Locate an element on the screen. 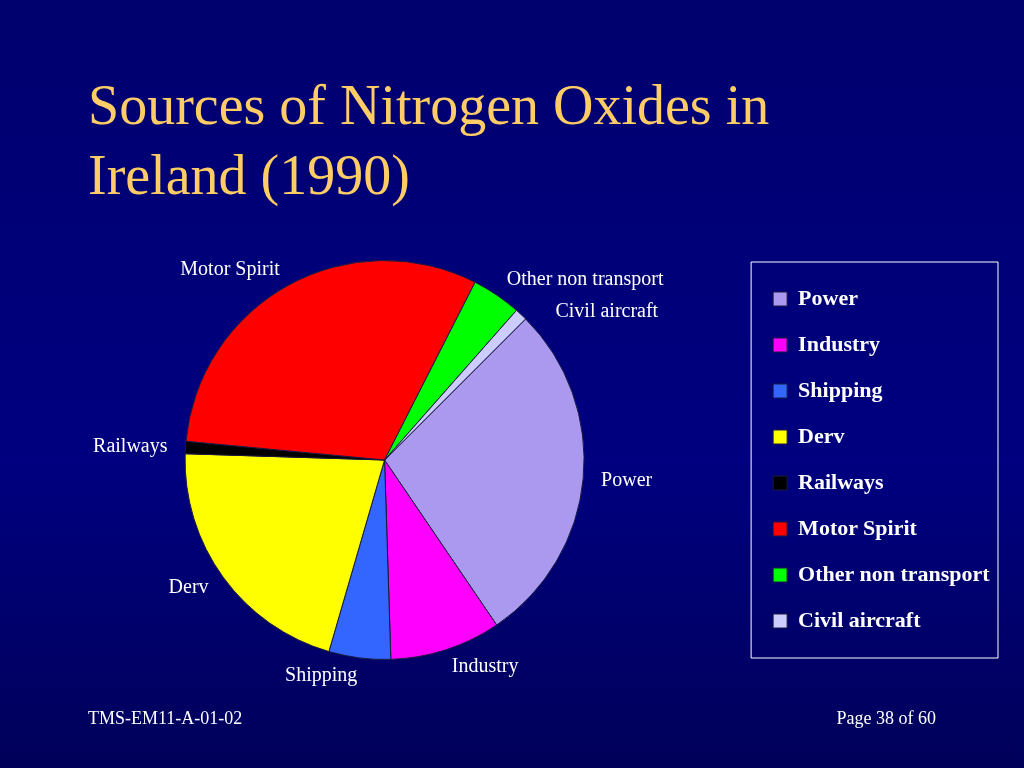 Image resolution: width=1024 pixels, height=768 pixels. slice-label: Motor Spirit is located at coordinates (230, 268).